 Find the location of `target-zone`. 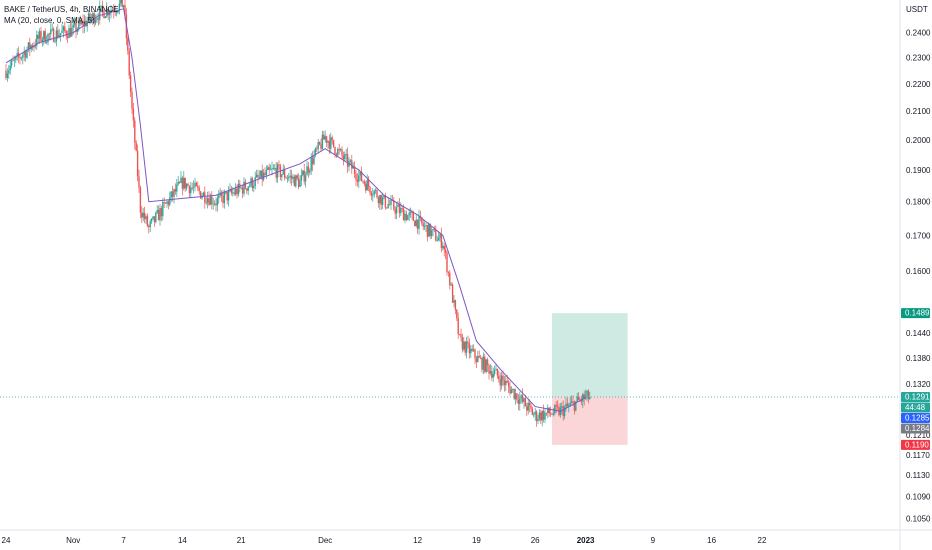

target-zone is located at coordinates (590, 355).